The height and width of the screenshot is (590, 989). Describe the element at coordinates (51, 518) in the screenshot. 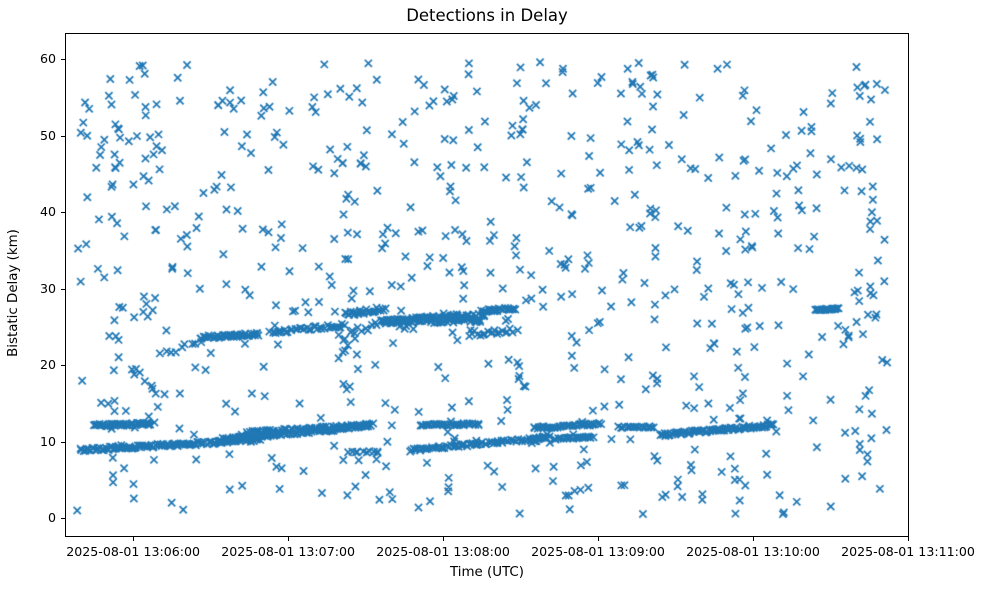

I see `y-tick-label: 0` at that location.